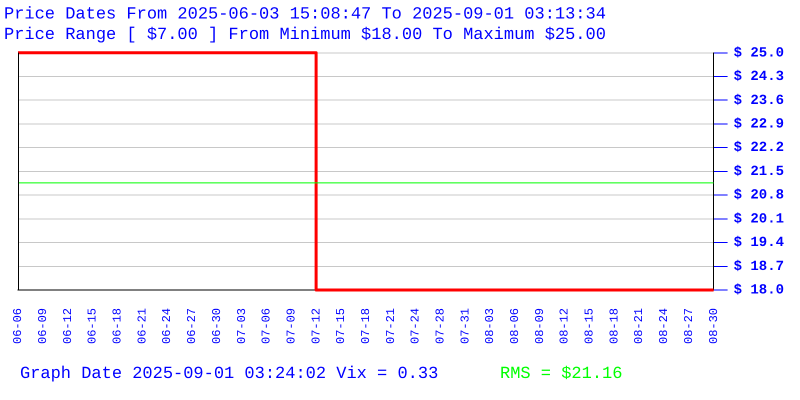 The width and height of the screenshot is (800, 400). I want to click on text: Graph Date 2025-09-01 03:24:02 Vix = 0.33, so click(229, 374).